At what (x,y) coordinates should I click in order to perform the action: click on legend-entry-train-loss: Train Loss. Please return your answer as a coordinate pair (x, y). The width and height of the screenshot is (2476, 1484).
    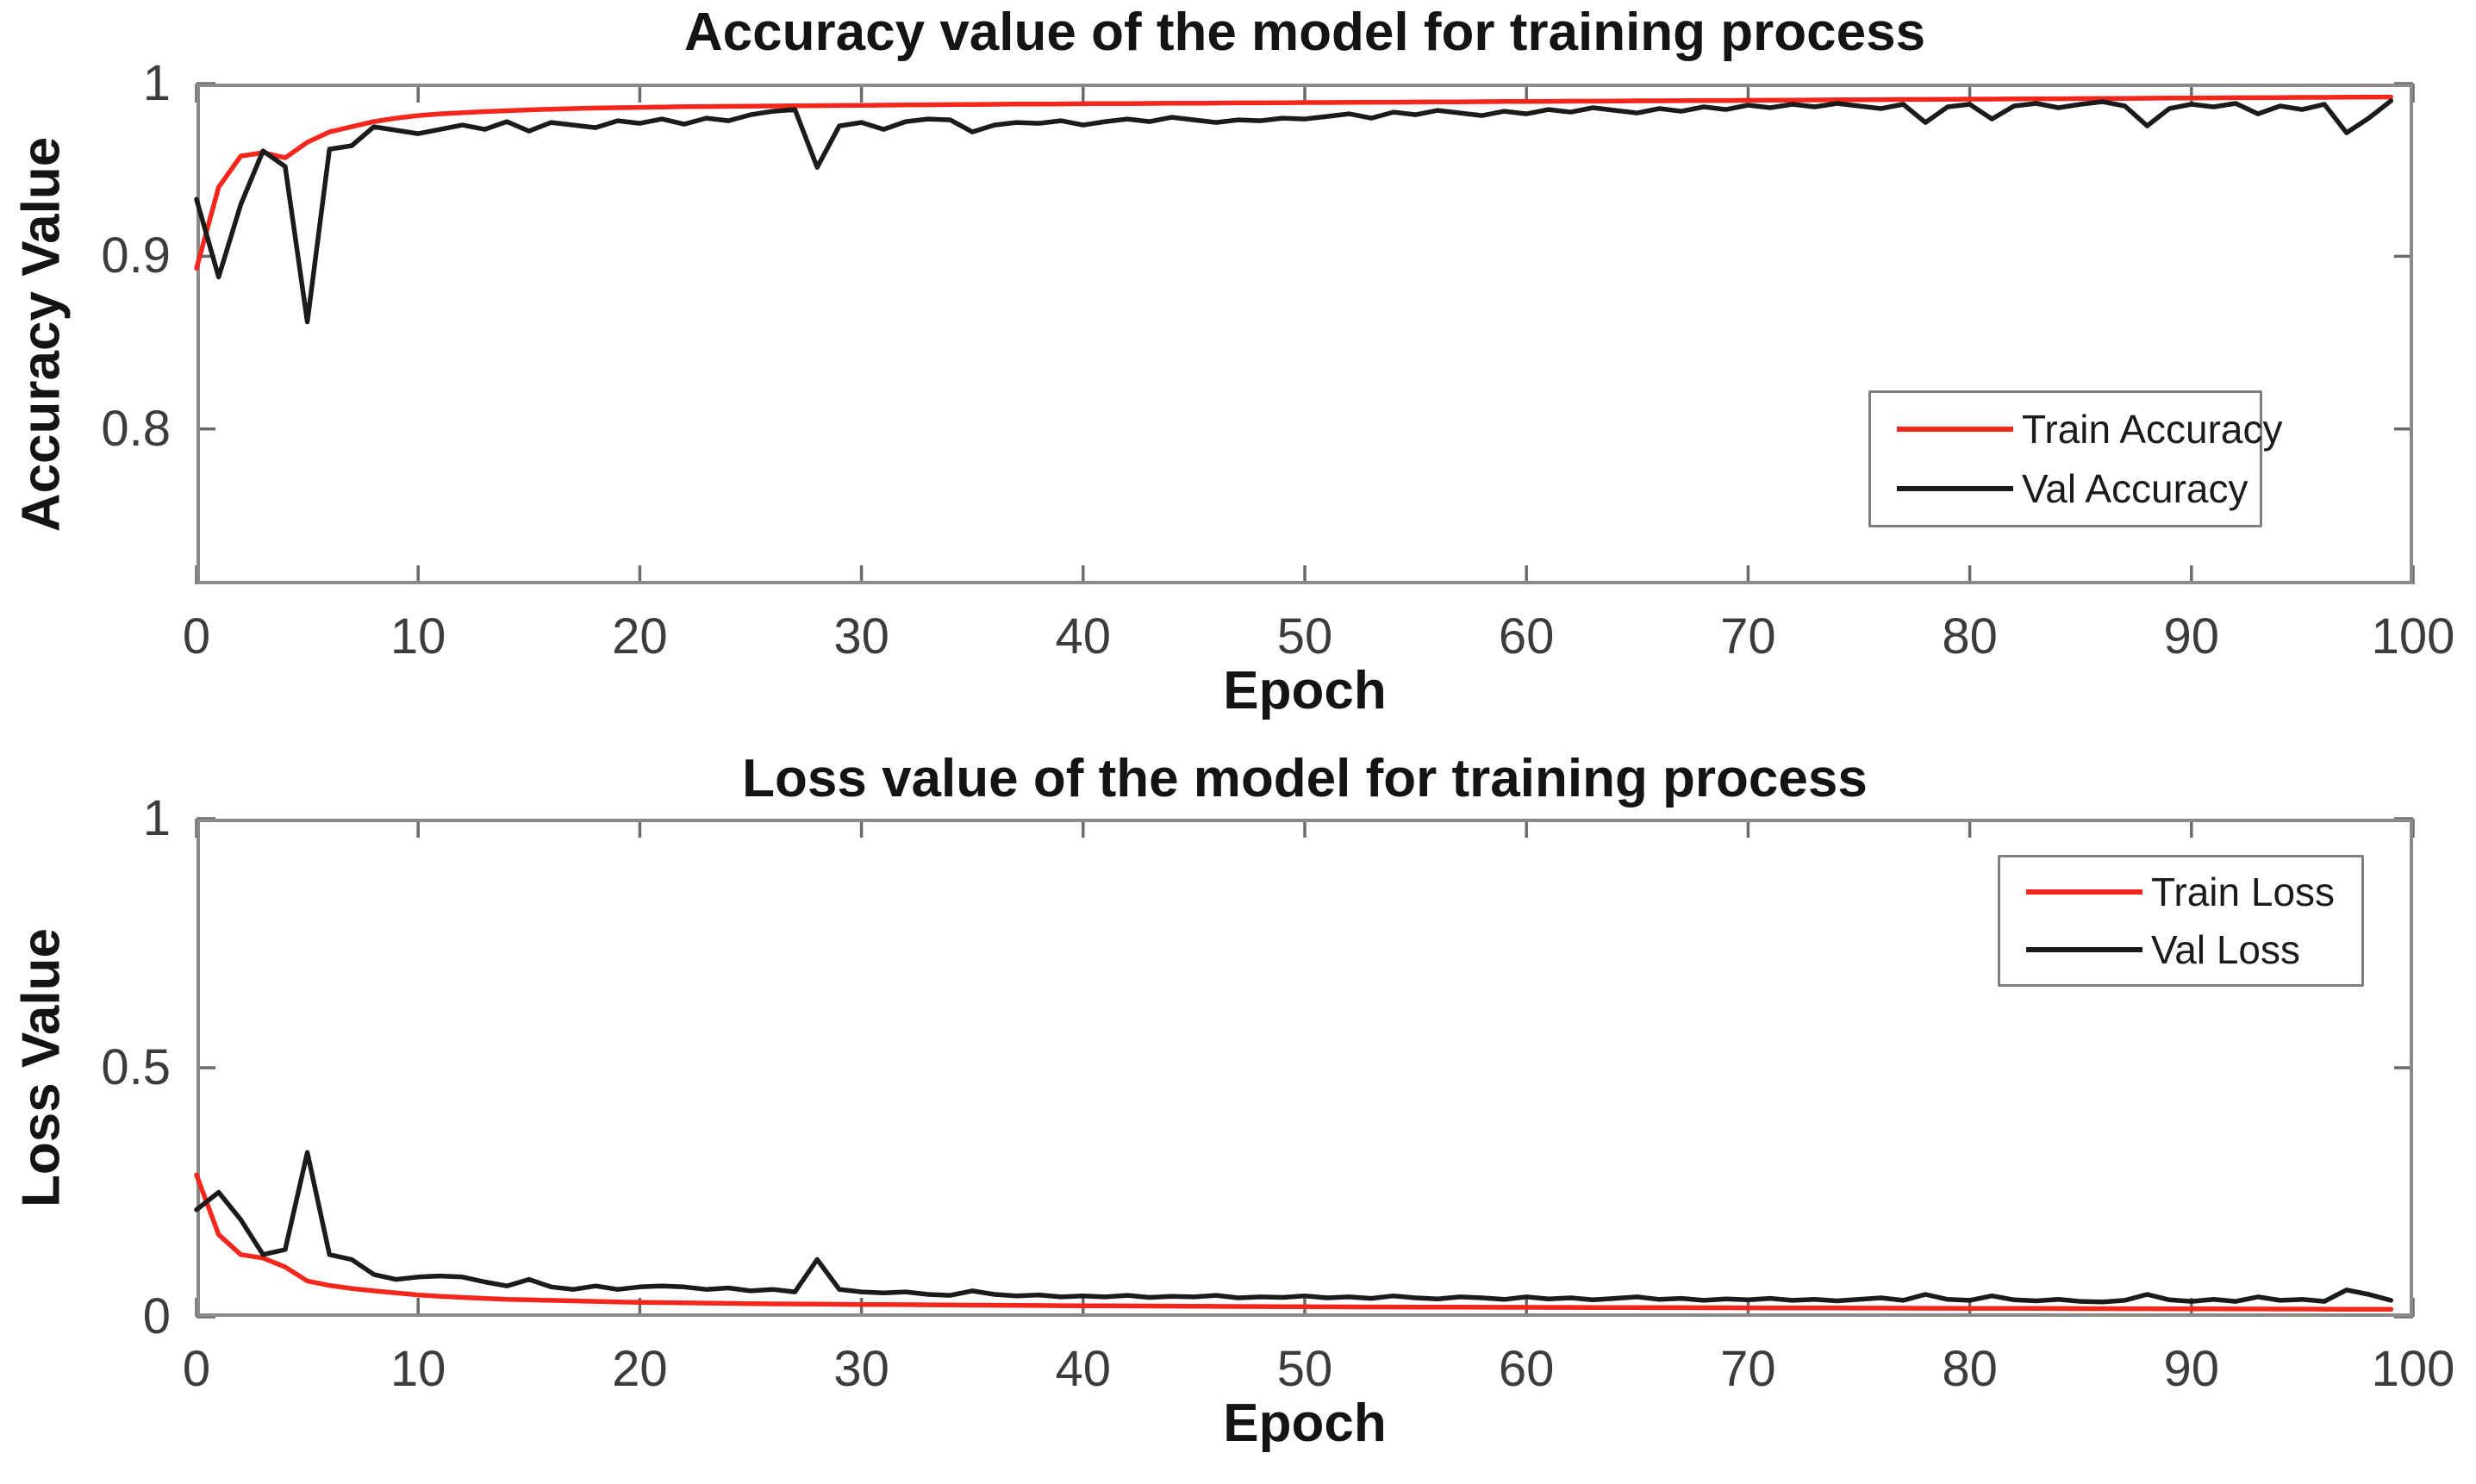
    Looking at the image, I should click on (2180, 892).